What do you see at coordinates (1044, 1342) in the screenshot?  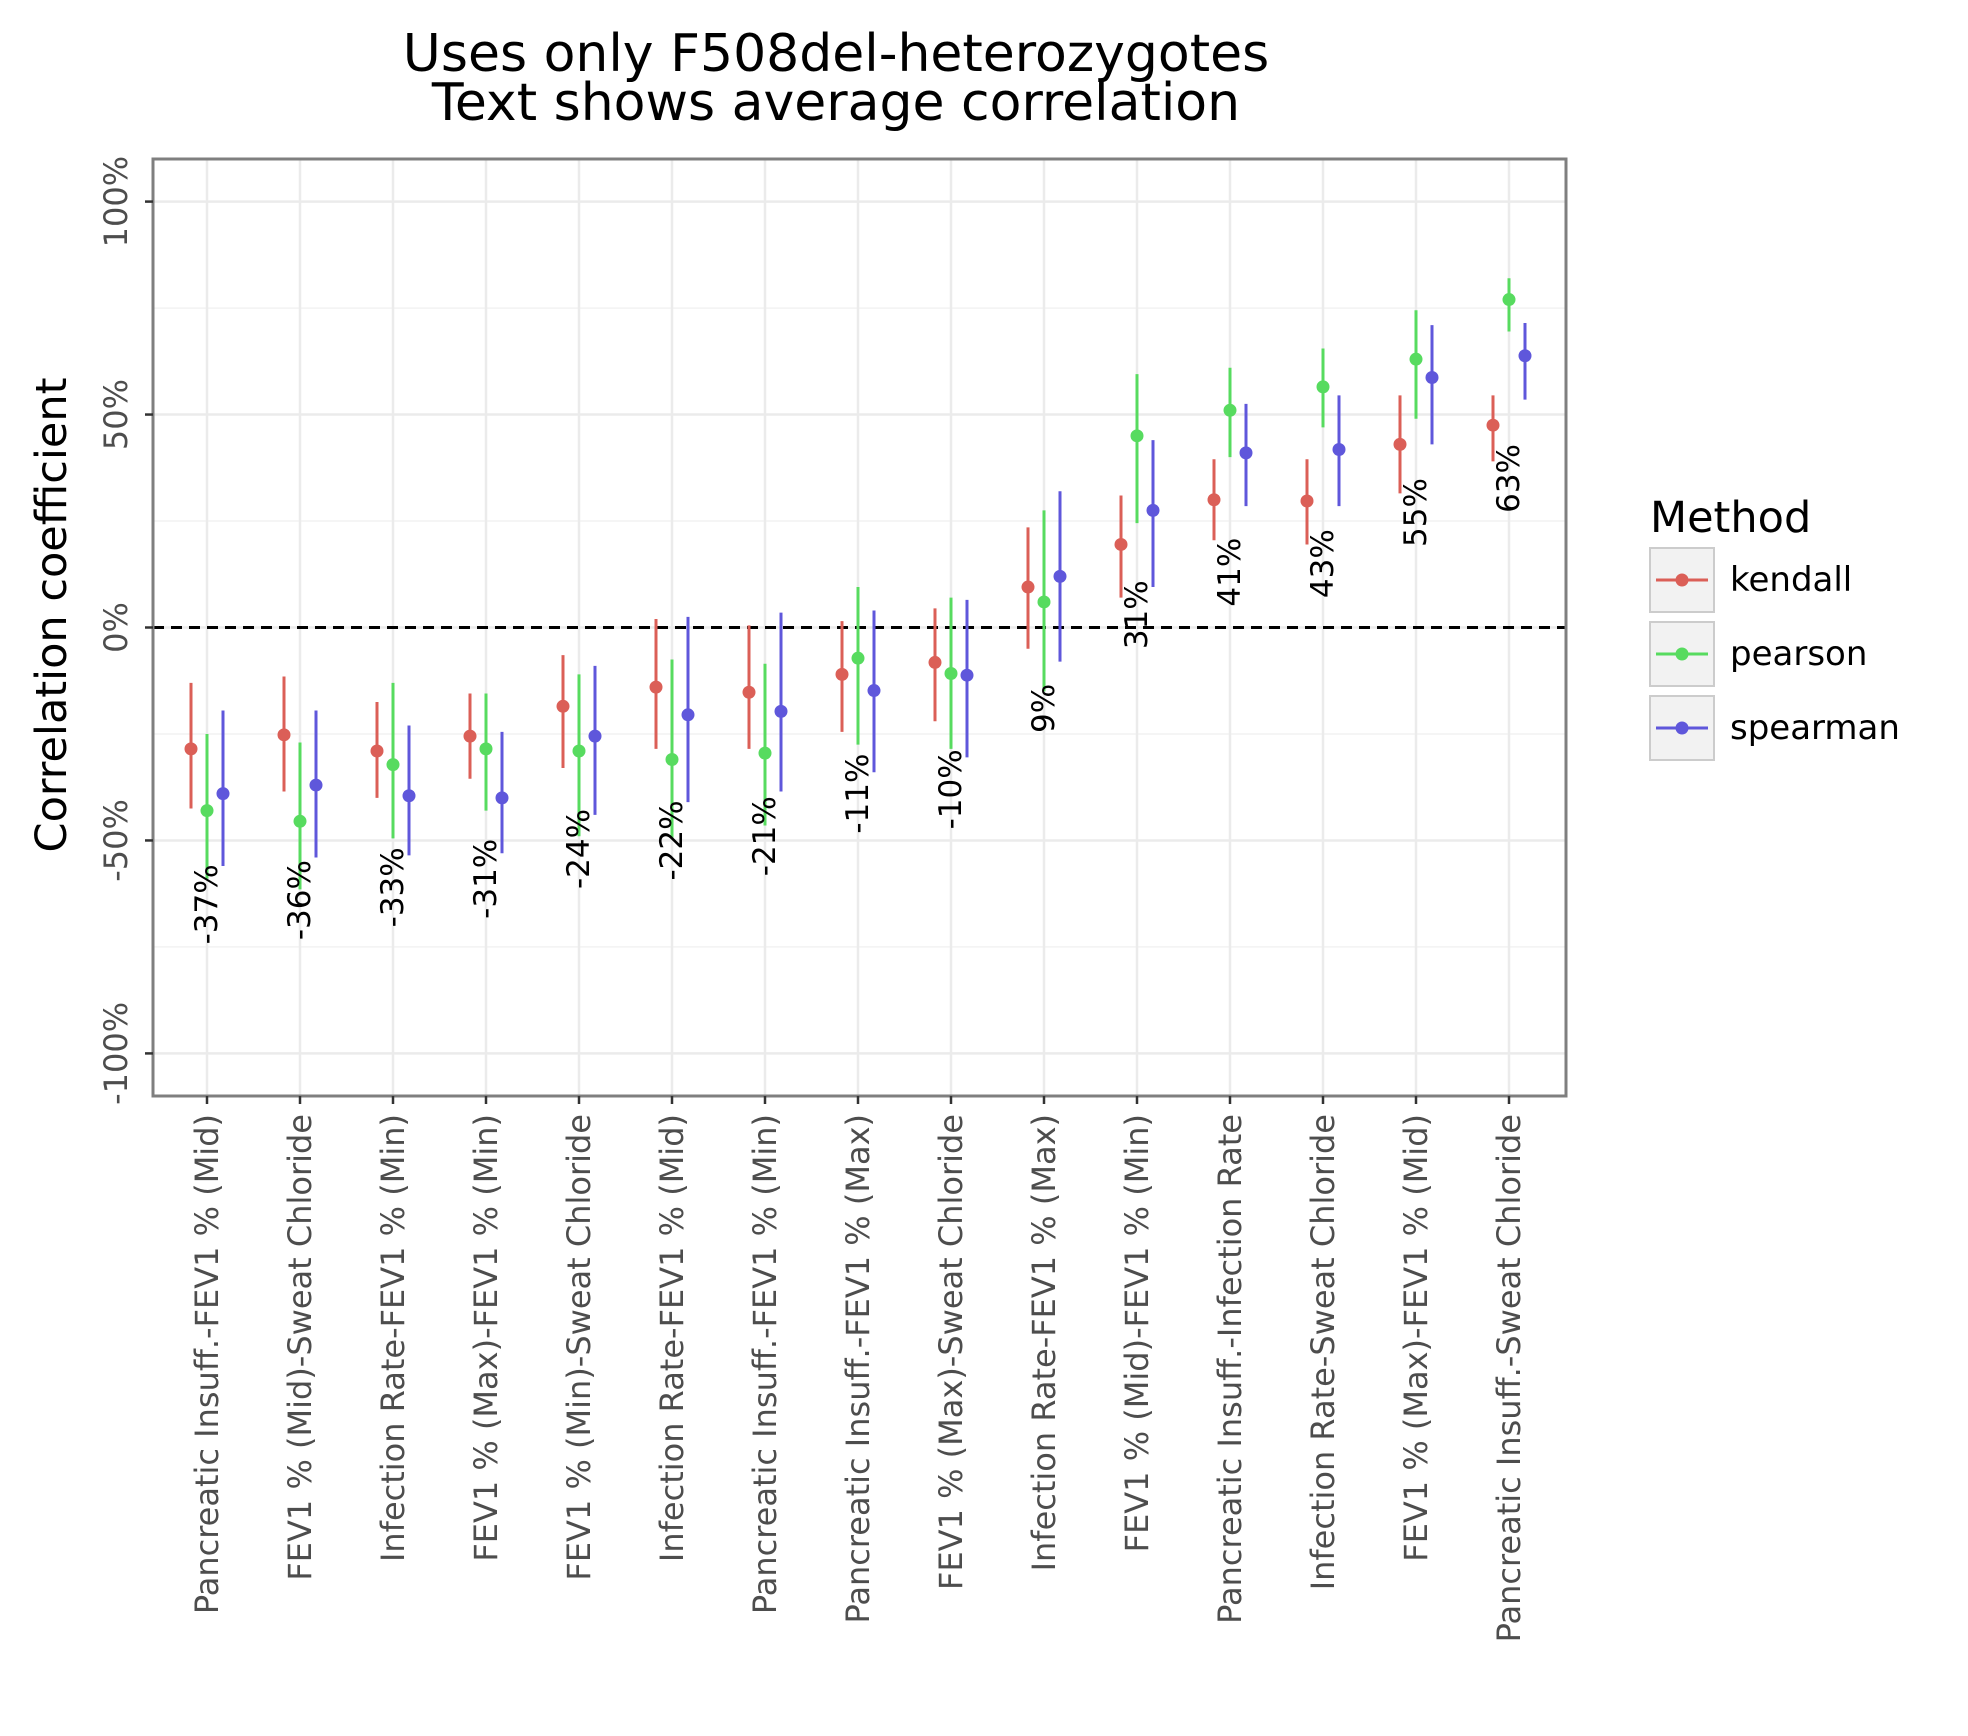 I see `x-tick-label: Infection Rate-FEV1 % (Max)` at bounding box center [1044, 1342].